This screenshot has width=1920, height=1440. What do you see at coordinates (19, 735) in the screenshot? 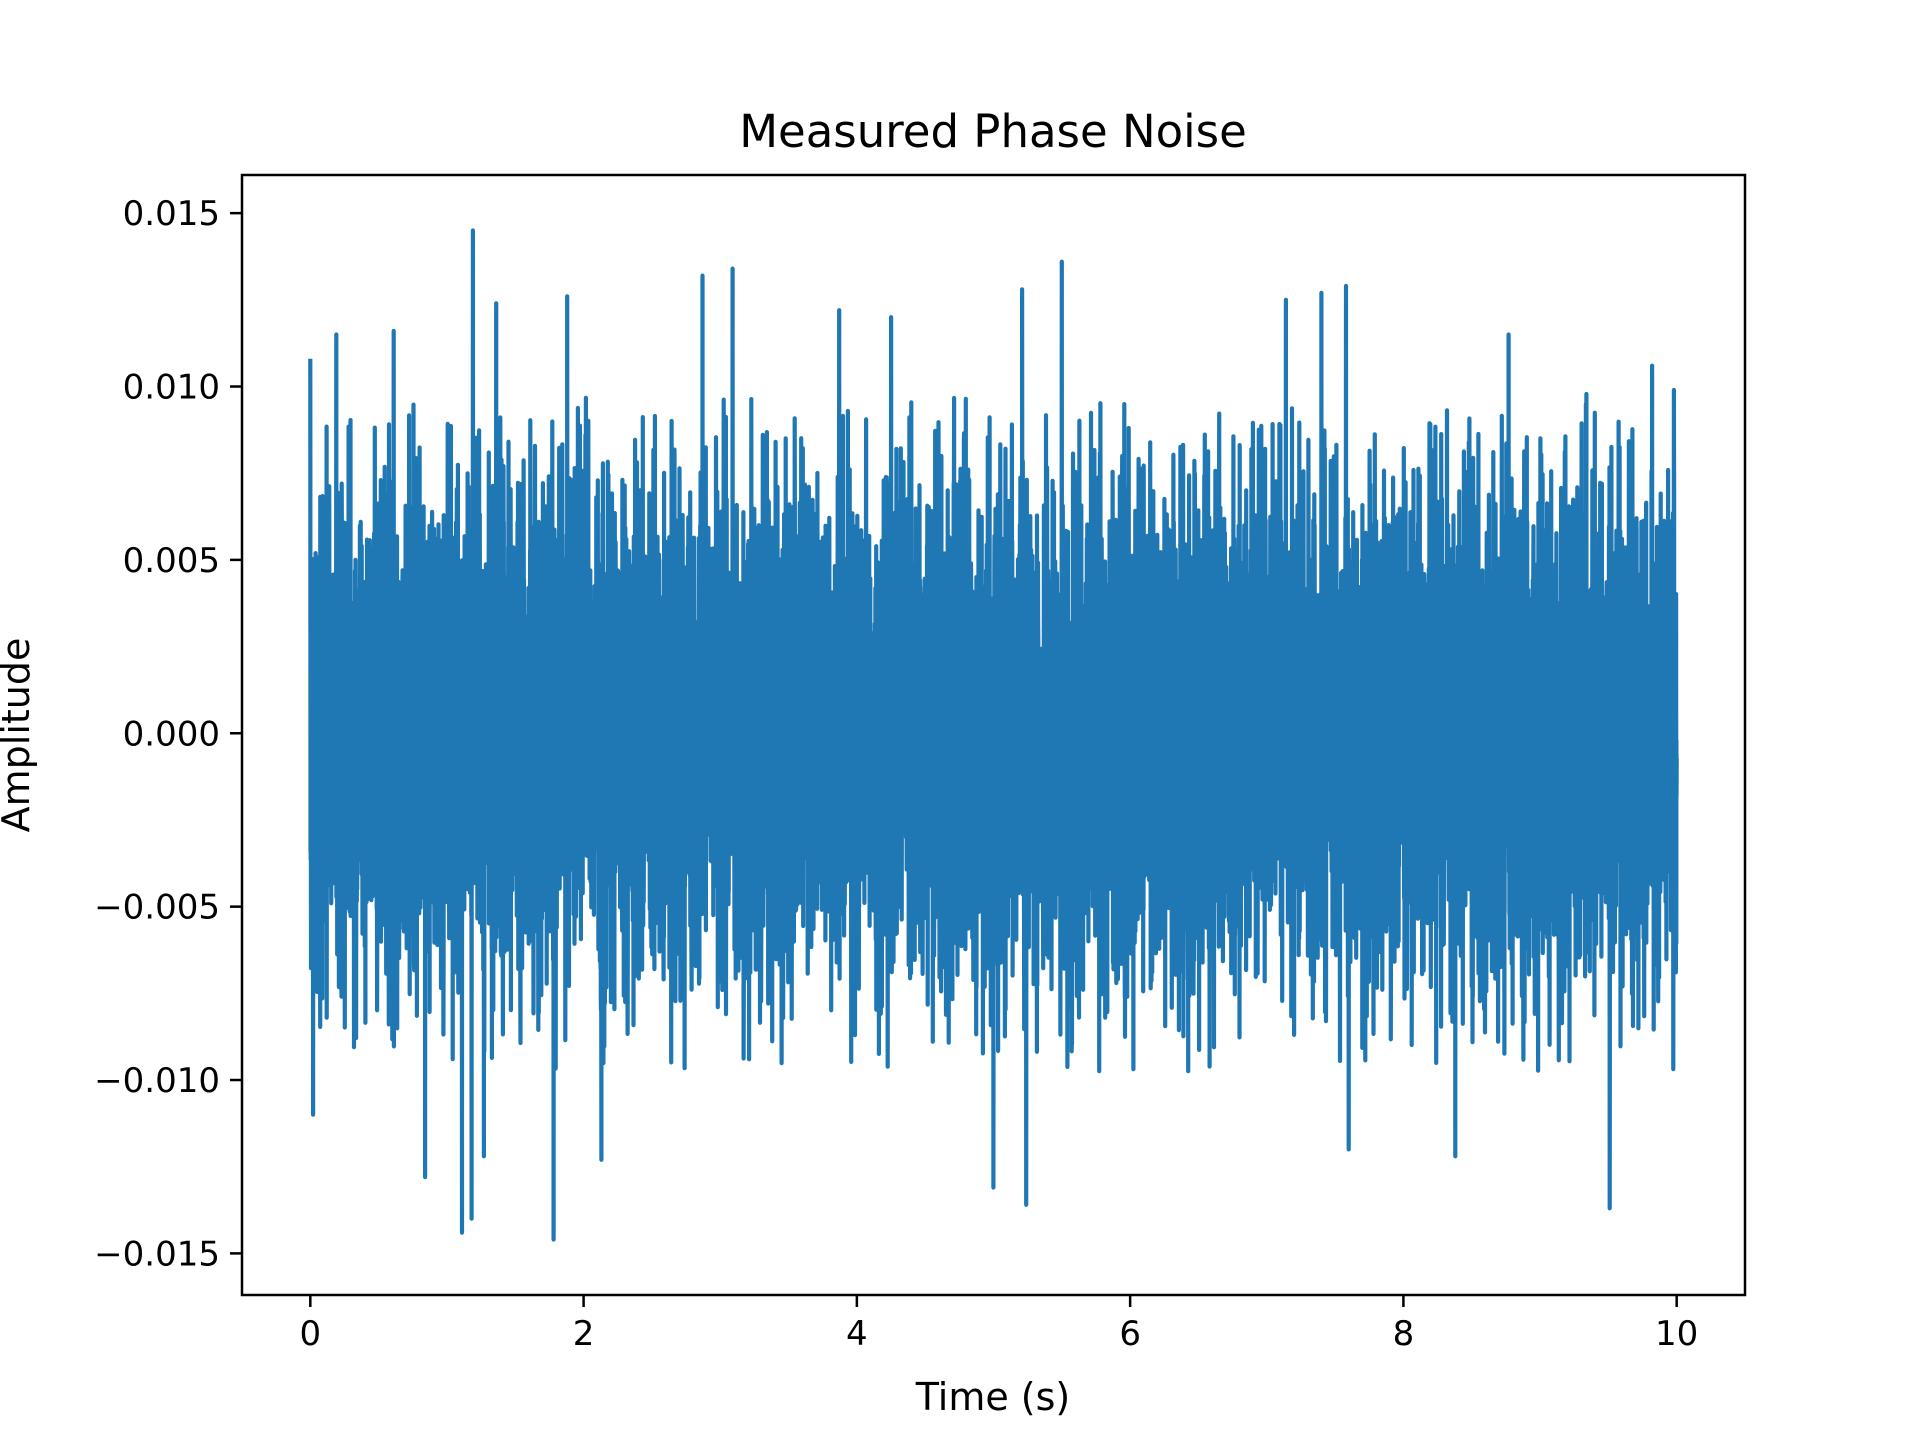
I see `y-axis-label: Amplitude` at bounding box center [19, 735].